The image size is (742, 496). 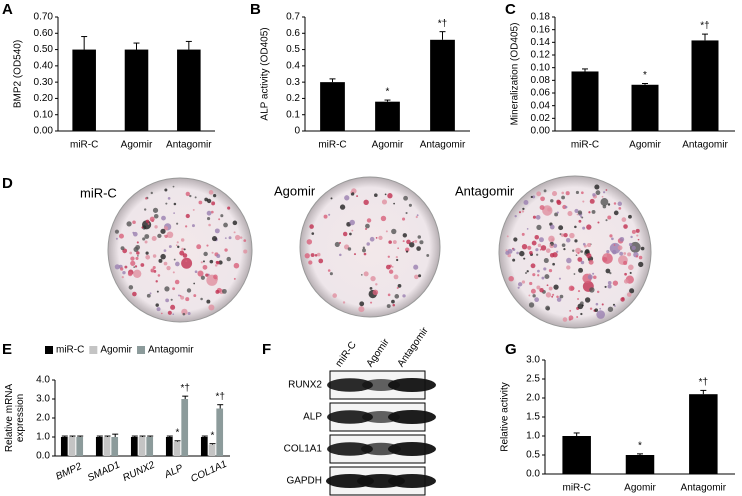 I want to click on lane-label: miR-C, so click(x=346, y=355).